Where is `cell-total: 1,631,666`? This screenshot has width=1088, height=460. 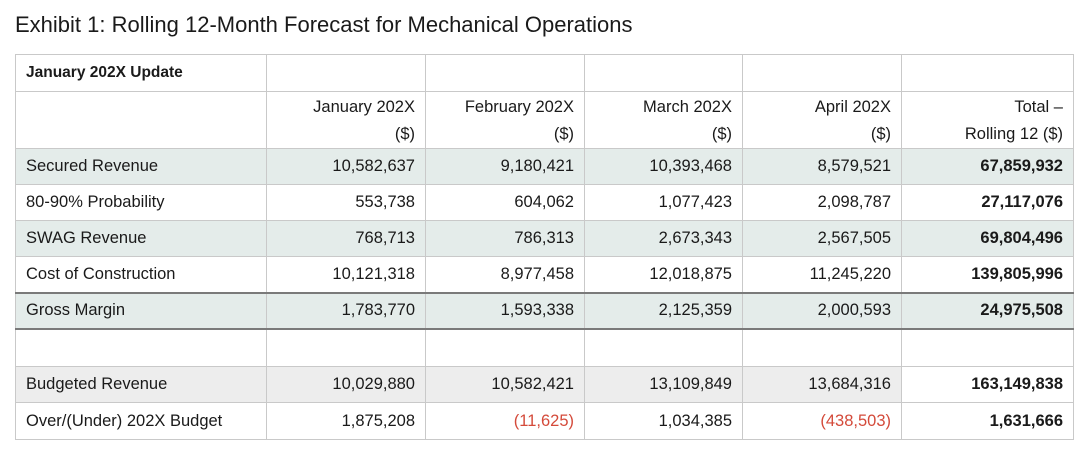 cell-total: 1,631,666 is located at coordinates (987, 421).